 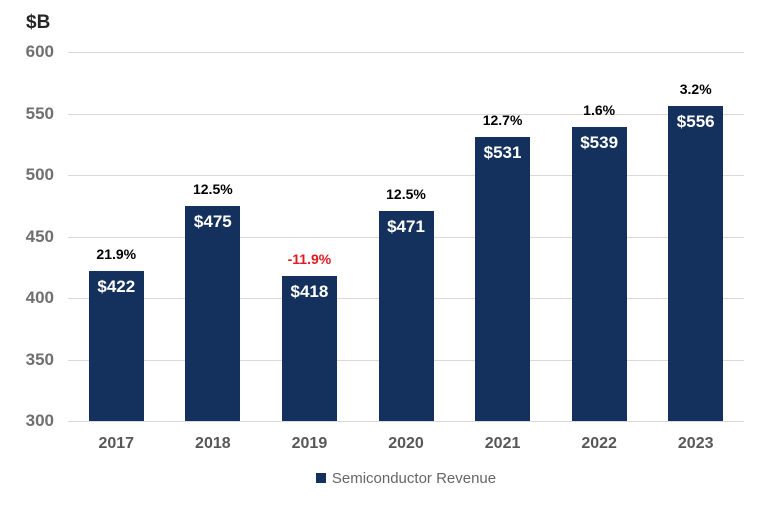 I want to click on bar-value-label: $418, so click(x=309, y=291).